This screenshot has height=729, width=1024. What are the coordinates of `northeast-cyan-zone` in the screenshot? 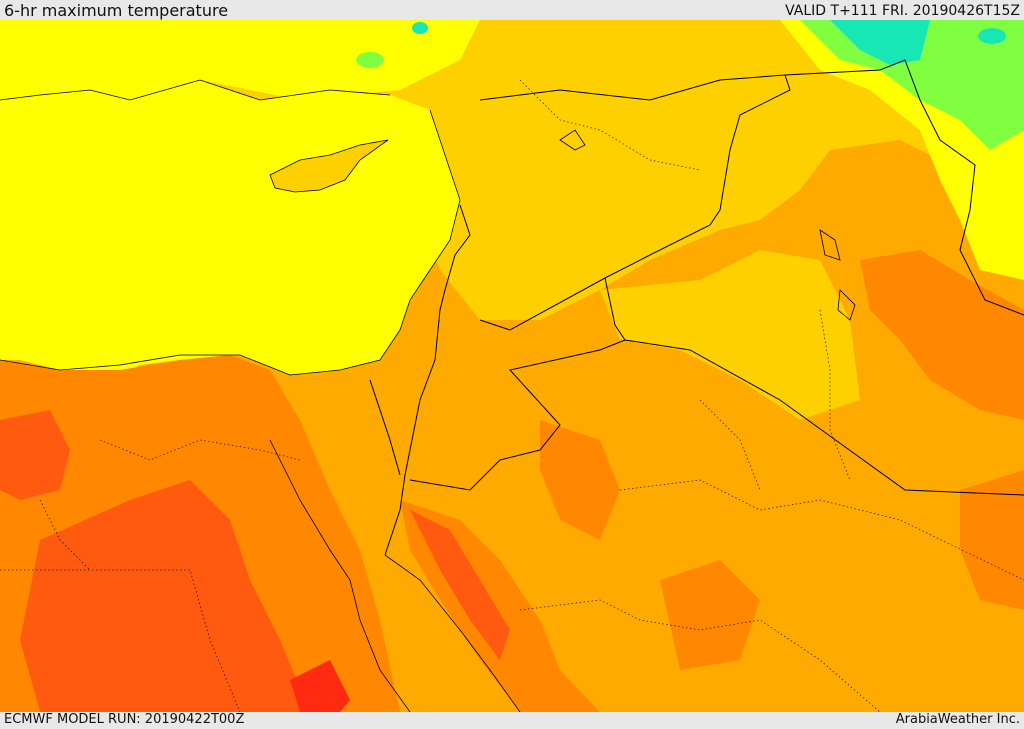 It's located at (880, 42).